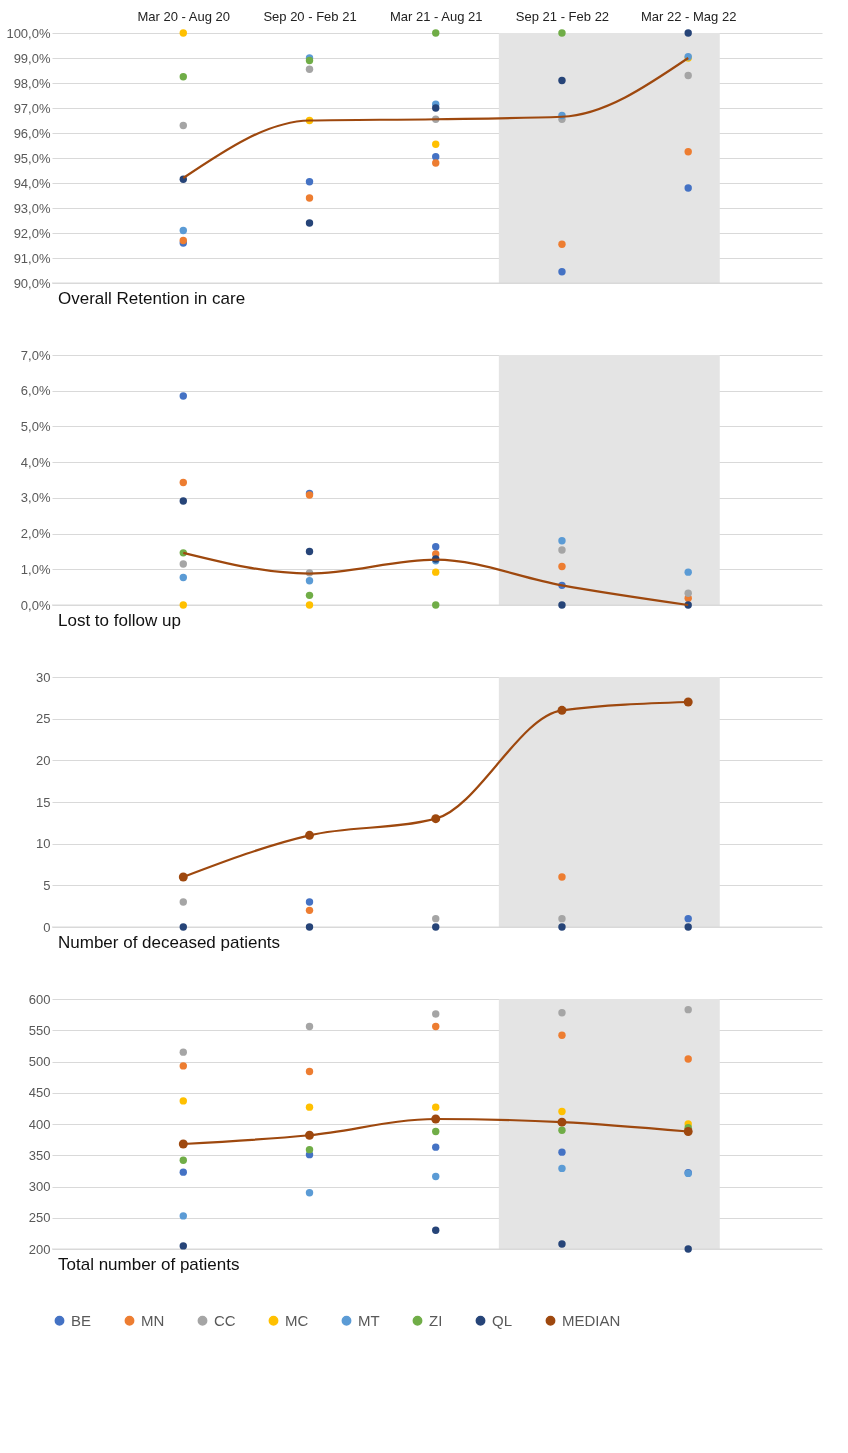 This screenshot has width=848, height=1453. What do you see at coordinates (225, 1320) in the screenshot?
I see `legend-label: CC` at bounding box center [225, 1320].